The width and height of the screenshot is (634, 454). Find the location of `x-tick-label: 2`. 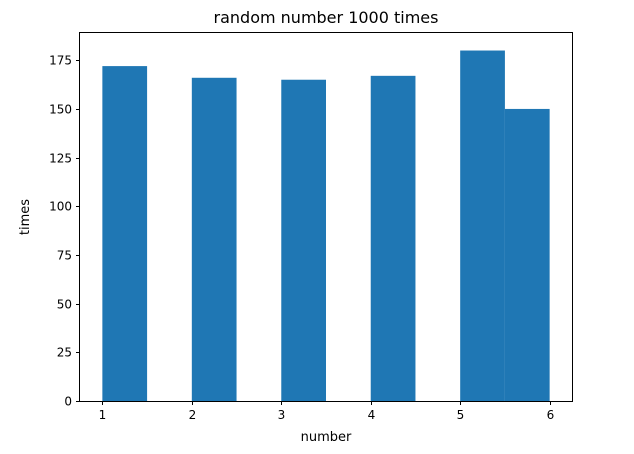

x-tick-label: 2 is located at coordinates (193, 415).